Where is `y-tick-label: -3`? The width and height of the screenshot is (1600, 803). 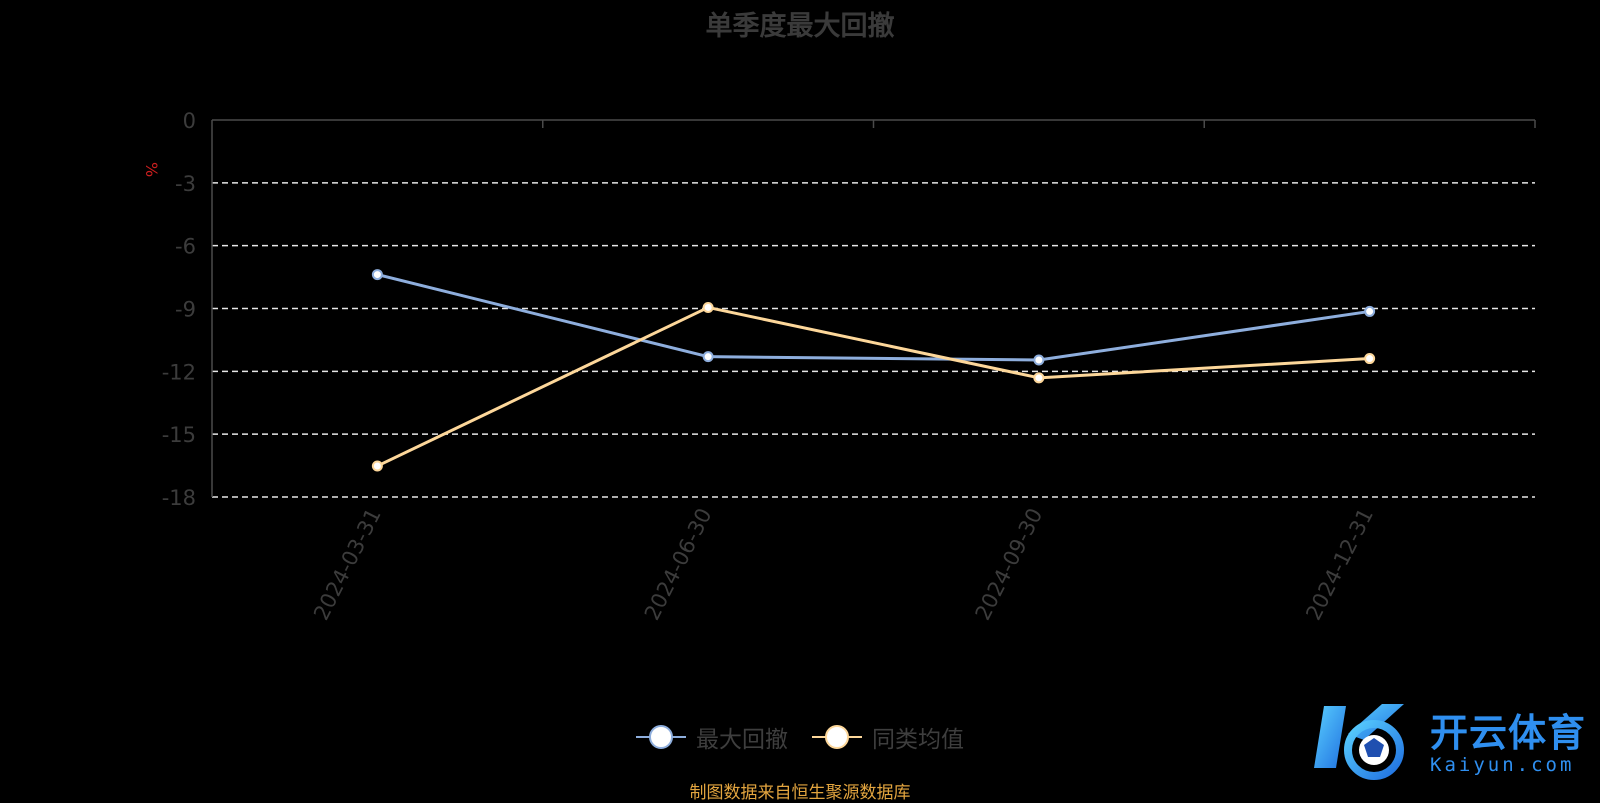
y-tick-label: -3 is located at coordinates (185, 184).